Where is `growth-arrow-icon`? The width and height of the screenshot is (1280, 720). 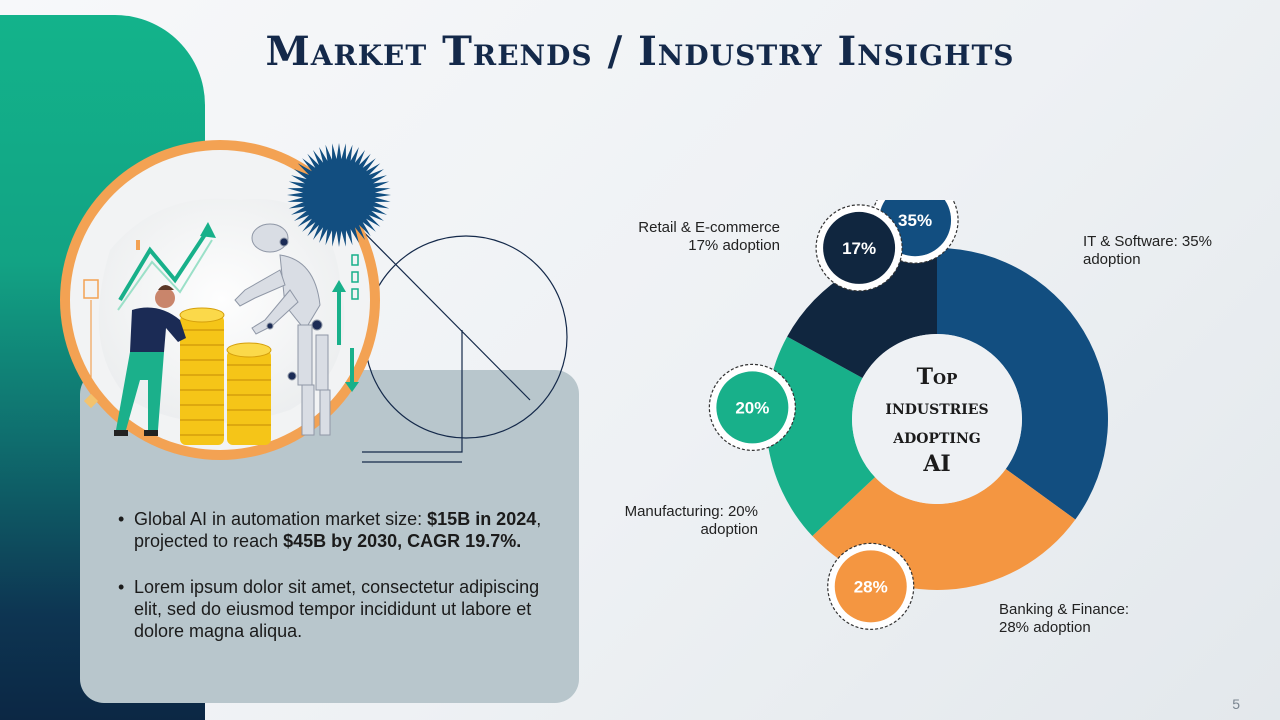 growth-arrow-icon is located at coordinates (164, 265).